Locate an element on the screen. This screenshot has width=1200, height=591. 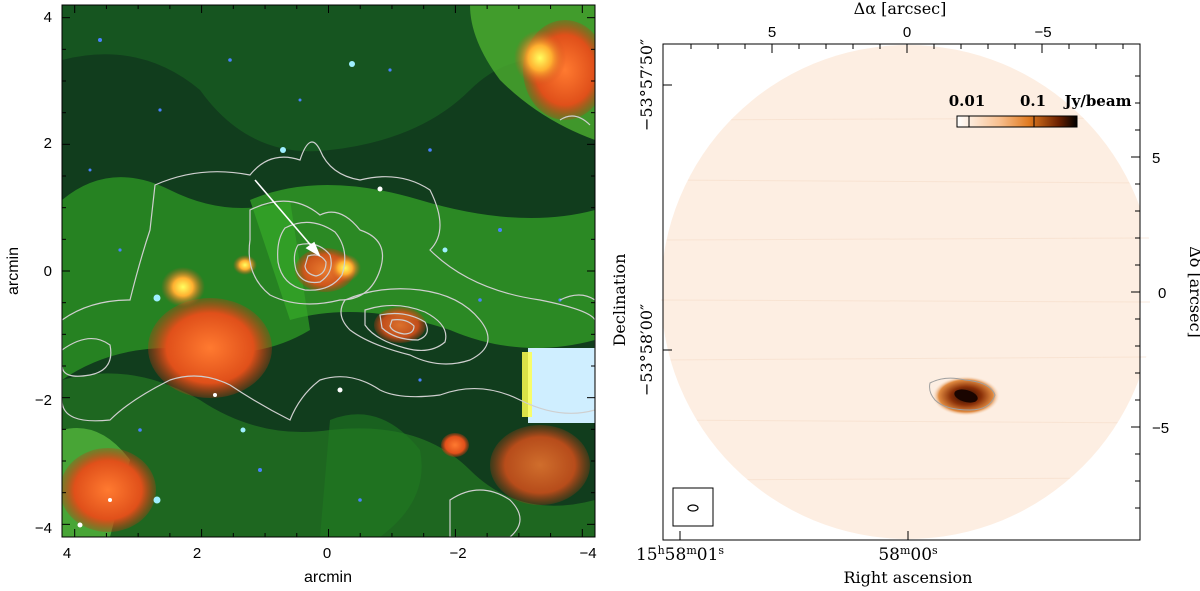
left-x-tick-3: −2 is located at coordinates (457, 553).